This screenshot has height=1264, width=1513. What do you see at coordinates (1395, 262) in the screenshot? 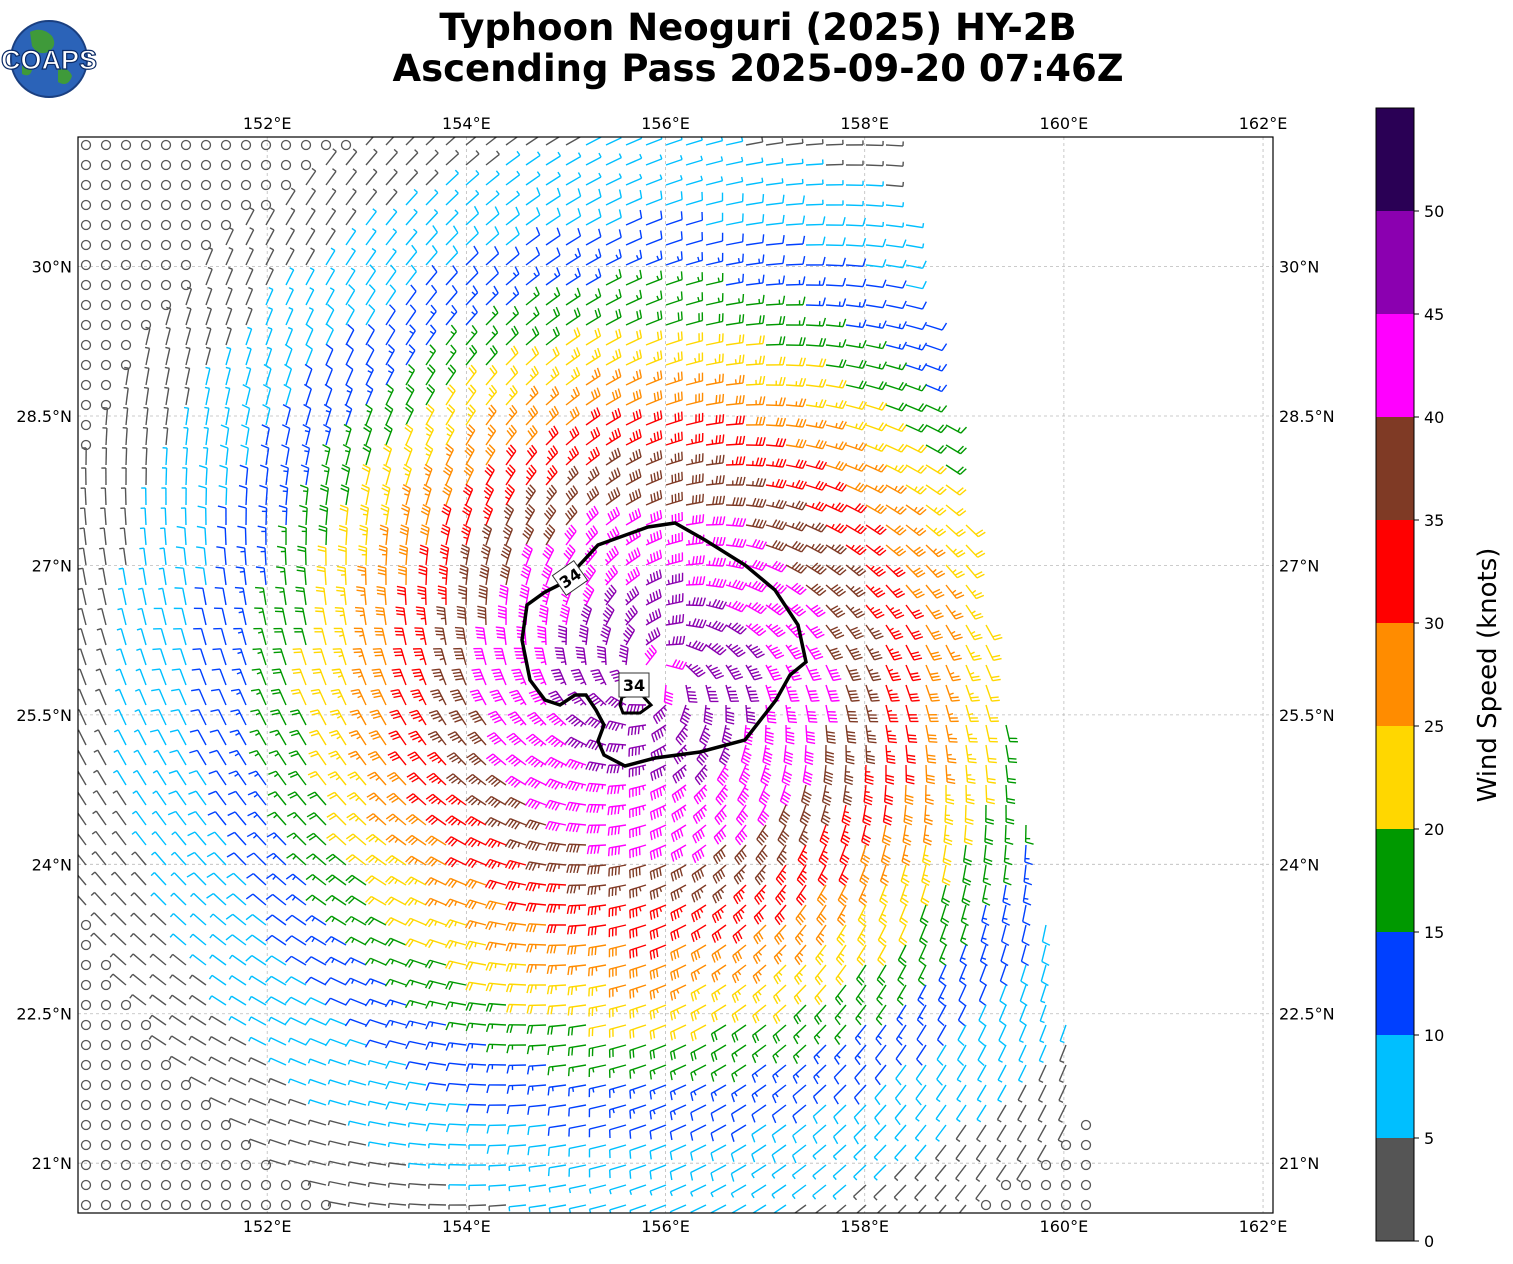
I see `colorbar-bin` at bounding box center [1395, 262].